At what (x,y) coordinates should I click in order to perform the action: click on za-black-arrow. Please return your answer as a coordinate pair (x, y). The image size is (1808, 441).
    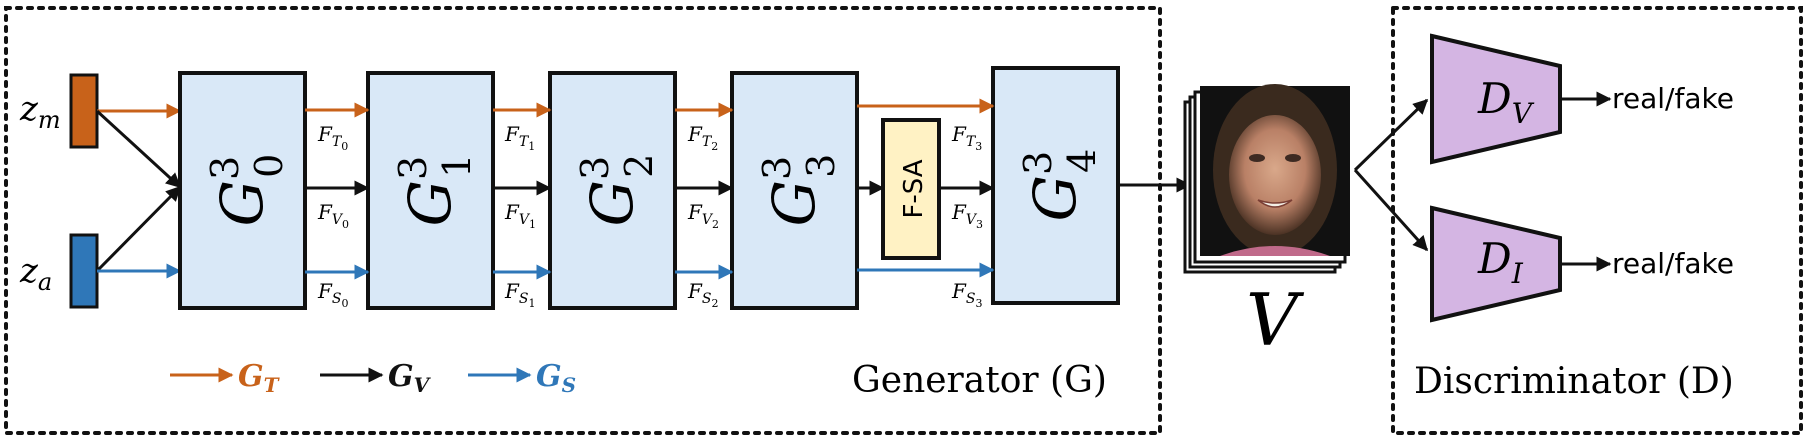
    Looking at the image, I should click on (138, 229).